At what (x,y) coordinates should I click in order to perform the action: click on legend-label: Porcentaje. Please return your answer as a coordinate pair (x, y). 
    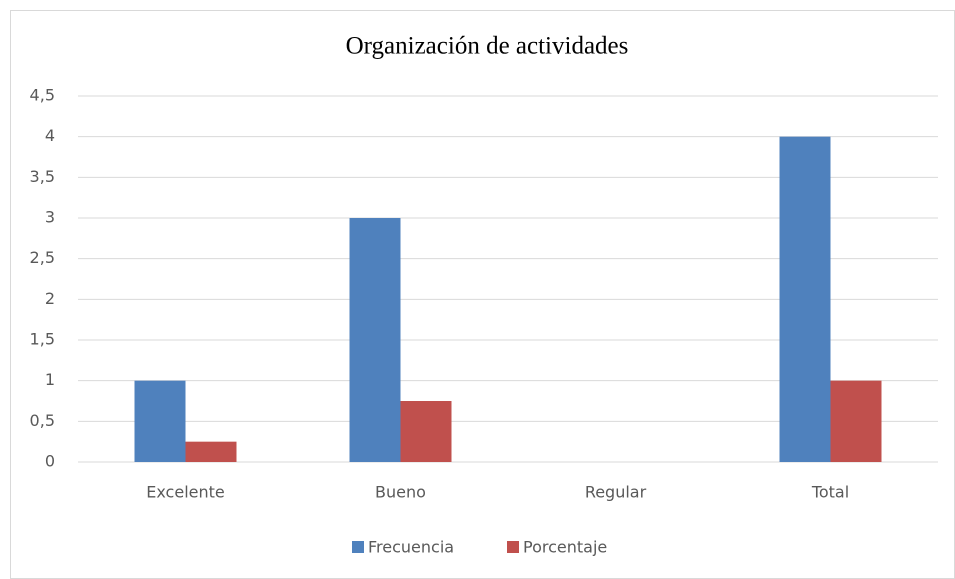
    Looking at the image, I should click on (565, 547).